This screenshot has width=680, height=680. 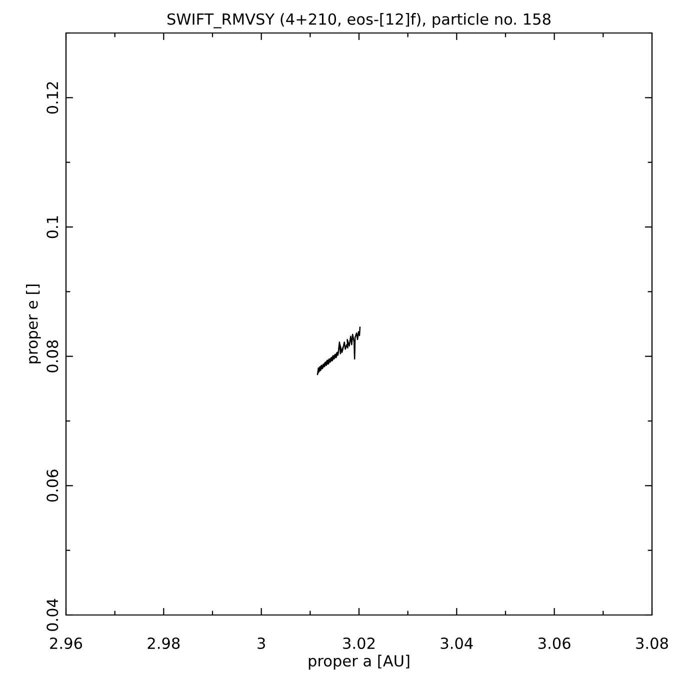 What do you see at coordinates (52, 227) in the screenshot?
I see `y-tick-label: 0.1` at bounding box center [52, 227].